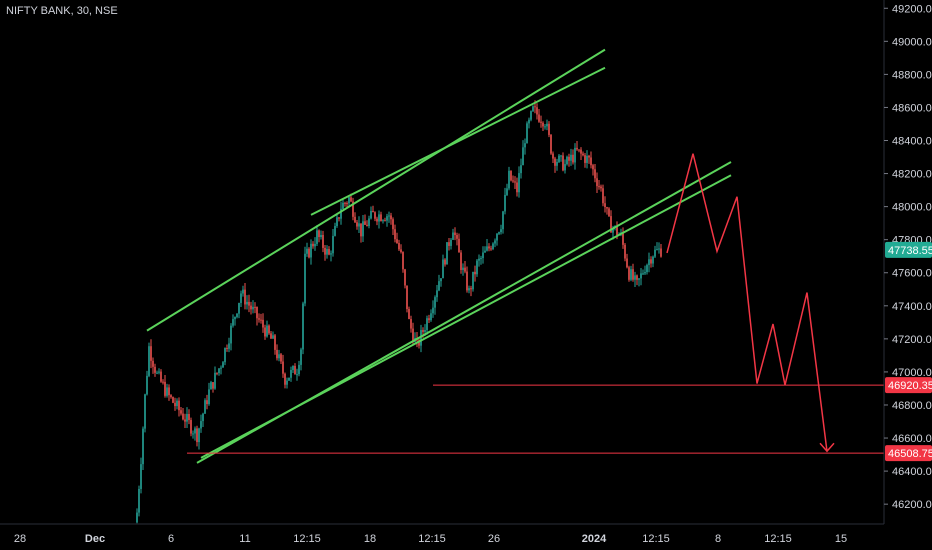  I want to click on price-tick-label: 47200.00, so click(912, 340).